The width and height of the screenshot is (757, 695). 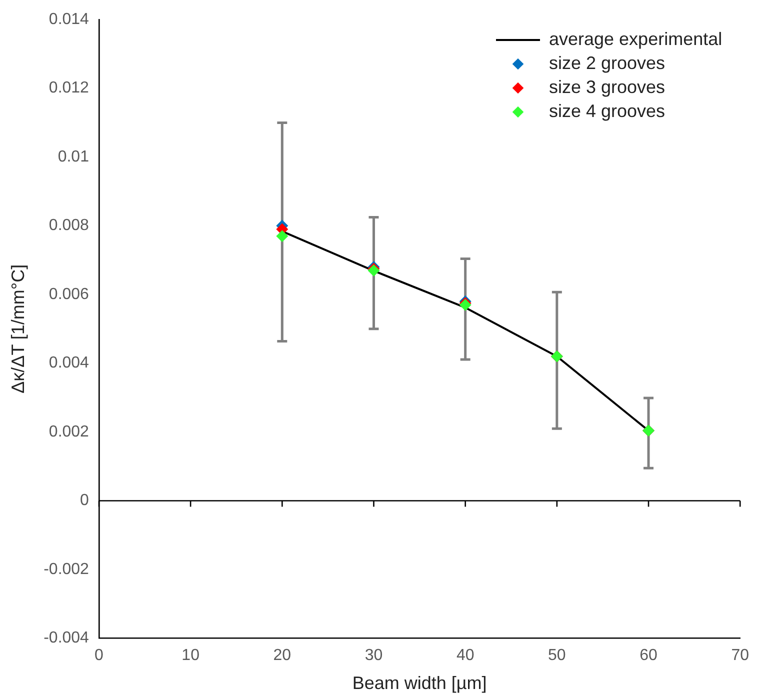 What do you see at coordinates (419, 683) in the screenshot?
I see `x-axis-title: Beam width [µm]` at bounding box center [419, 683].